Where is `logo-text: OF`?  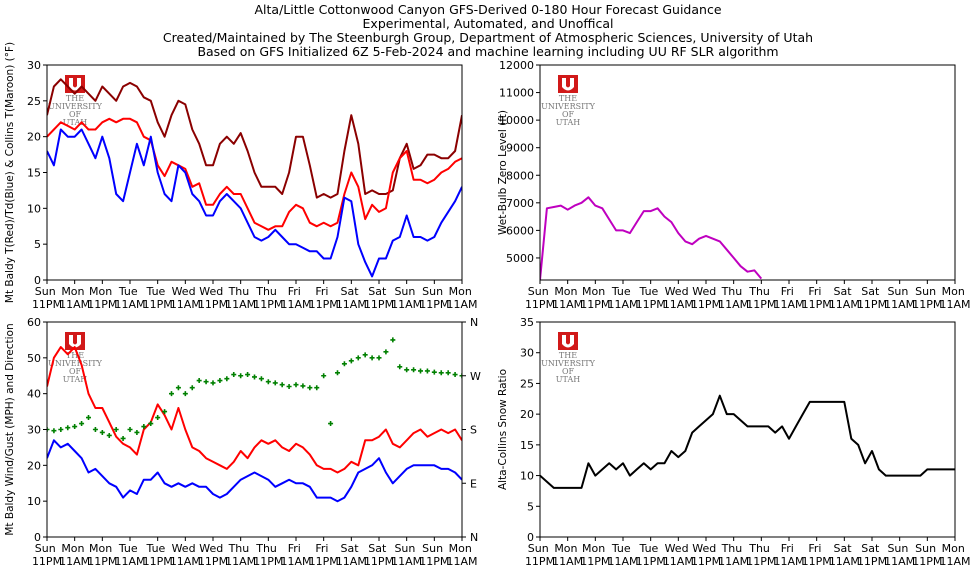 logo-text: OF is located at coordinates (568, 114).